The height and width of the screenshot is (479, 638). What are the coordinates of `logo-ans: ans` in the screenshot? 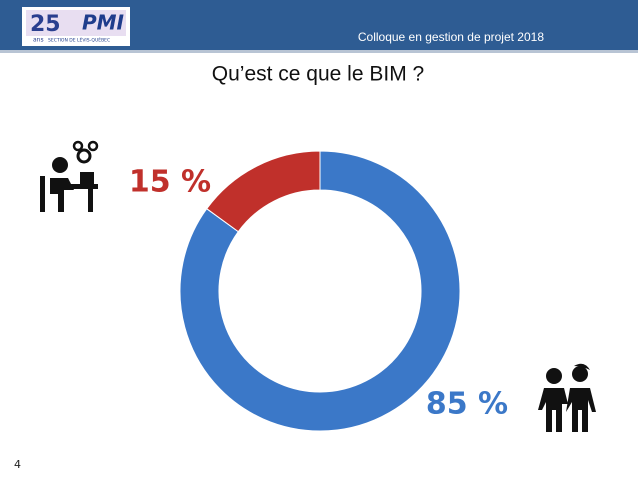 It's located at (38, 40).